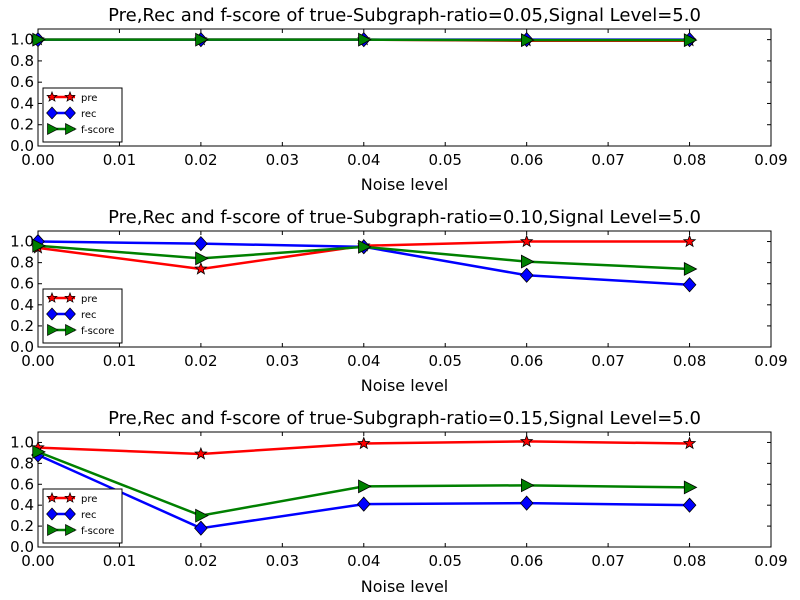  What do you see at coordinates (689, 160) in the screenshot?
I see `x-tick-label: 0.08` at bounding box center [689, 160].